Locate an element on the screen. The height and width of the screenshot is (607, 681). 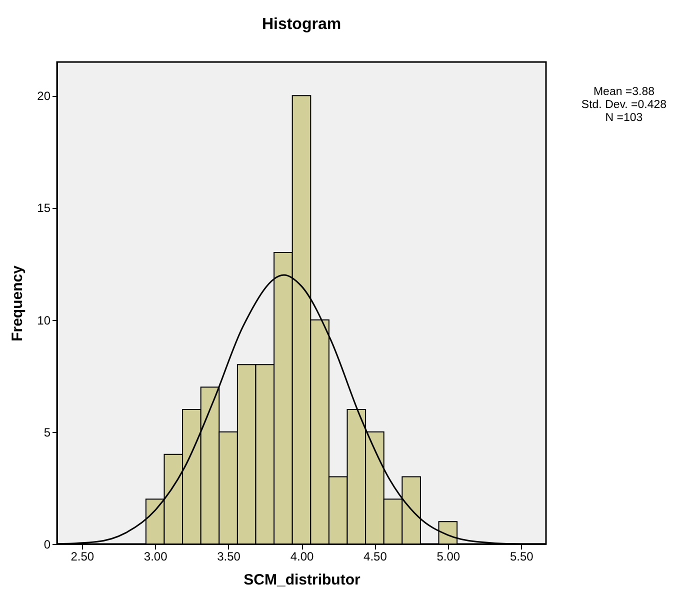
x-tick-label: 2.50 is located at coordinates (82, 557).